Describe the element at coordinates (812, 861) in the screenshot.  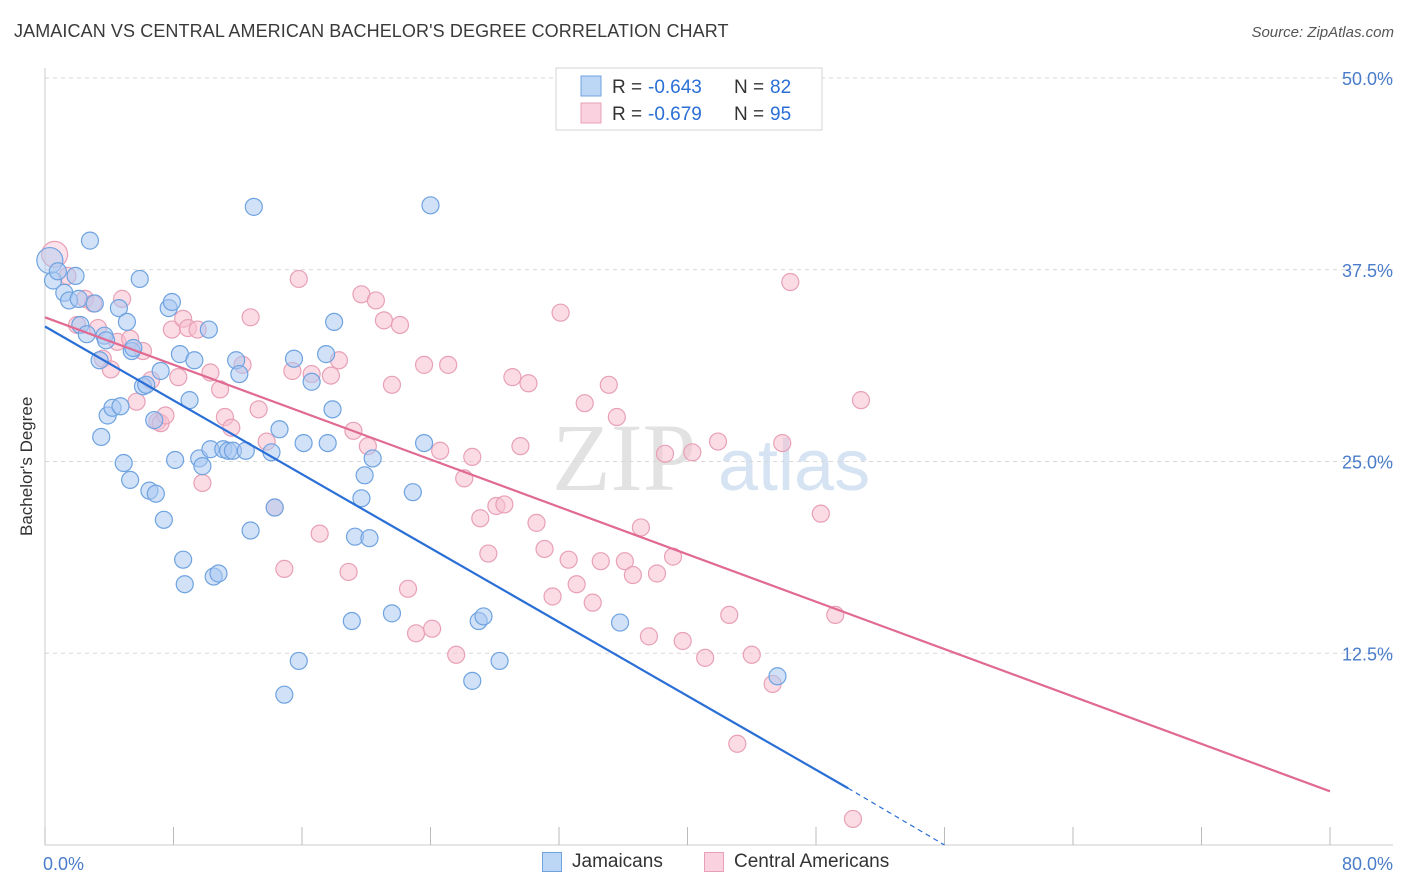
I see `legend-label-central-americans: Central Americans` at that location.